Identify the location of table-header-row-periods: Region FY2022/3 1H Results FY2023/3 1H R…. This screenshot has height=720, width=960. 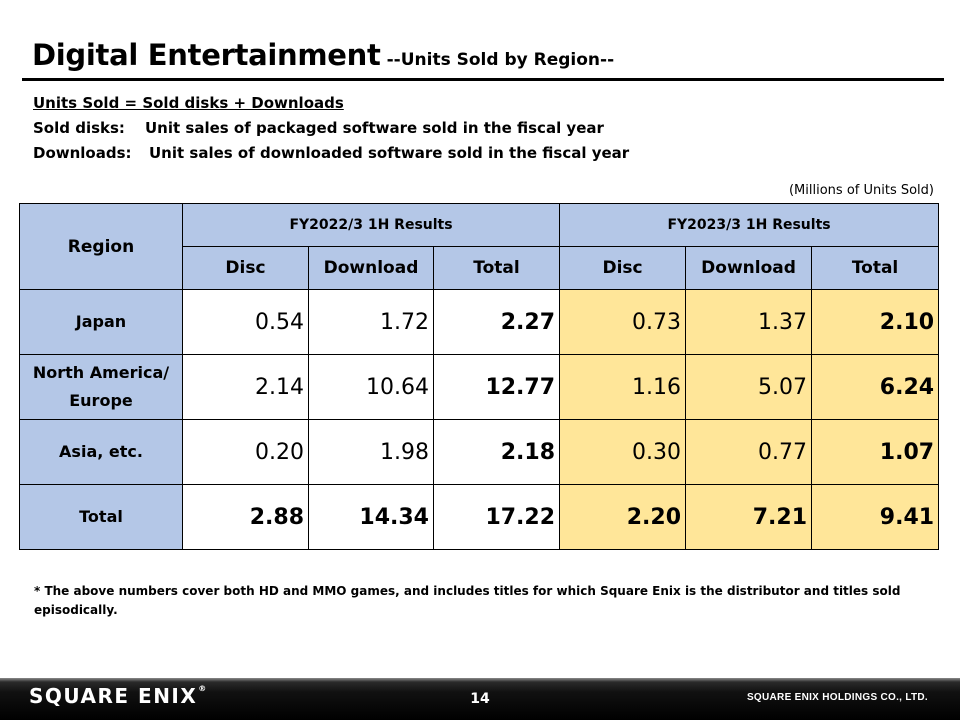
(479, 246).